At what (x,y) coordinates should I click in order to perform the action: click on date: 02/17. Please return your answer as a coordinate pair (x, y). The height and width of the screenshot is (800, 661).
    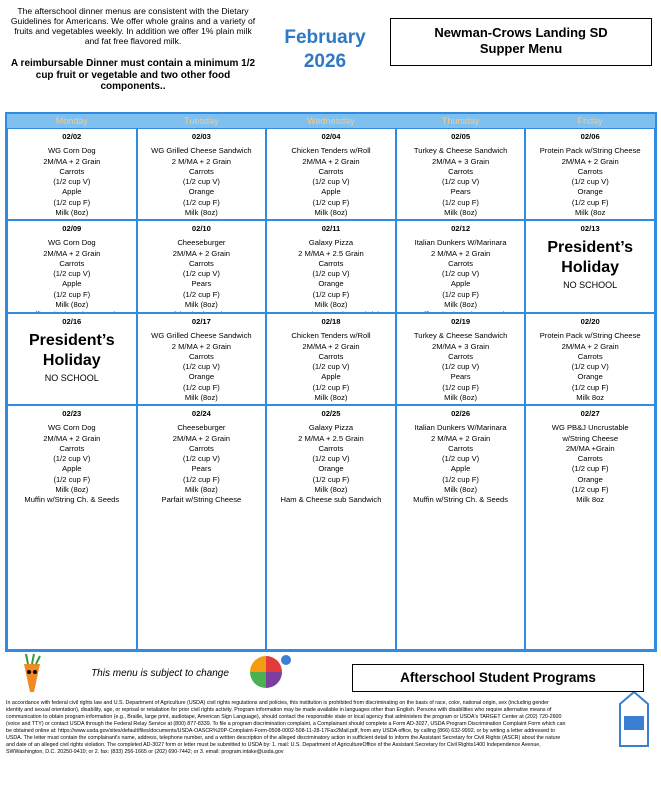
    Looking at the image, I should click on (201, 321).